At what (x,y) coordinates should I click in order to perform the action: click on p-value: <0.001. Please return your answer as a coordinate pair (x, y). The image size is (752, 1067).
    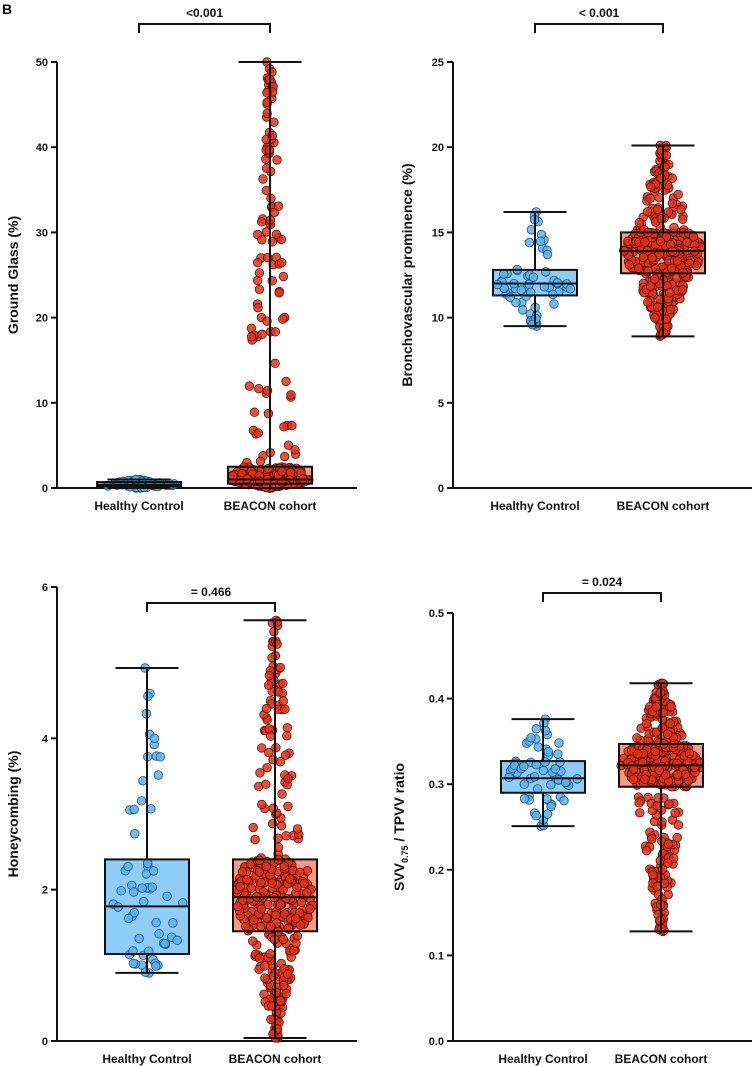
    Looking at the image, I should click on (204, 13).